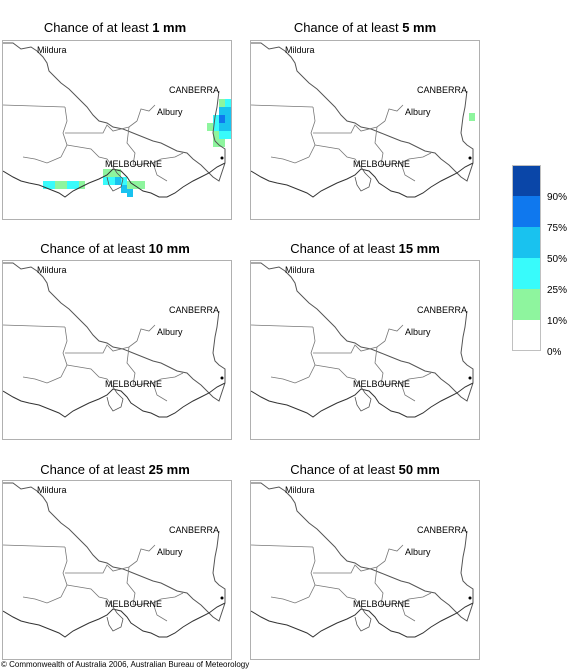 The width and height of the screenshot is (570, 671). What do you see at coordinates (419, 469) in the screenshot?
I see `panel-title-amount: 50 mm` at bounding box center [419, 469].